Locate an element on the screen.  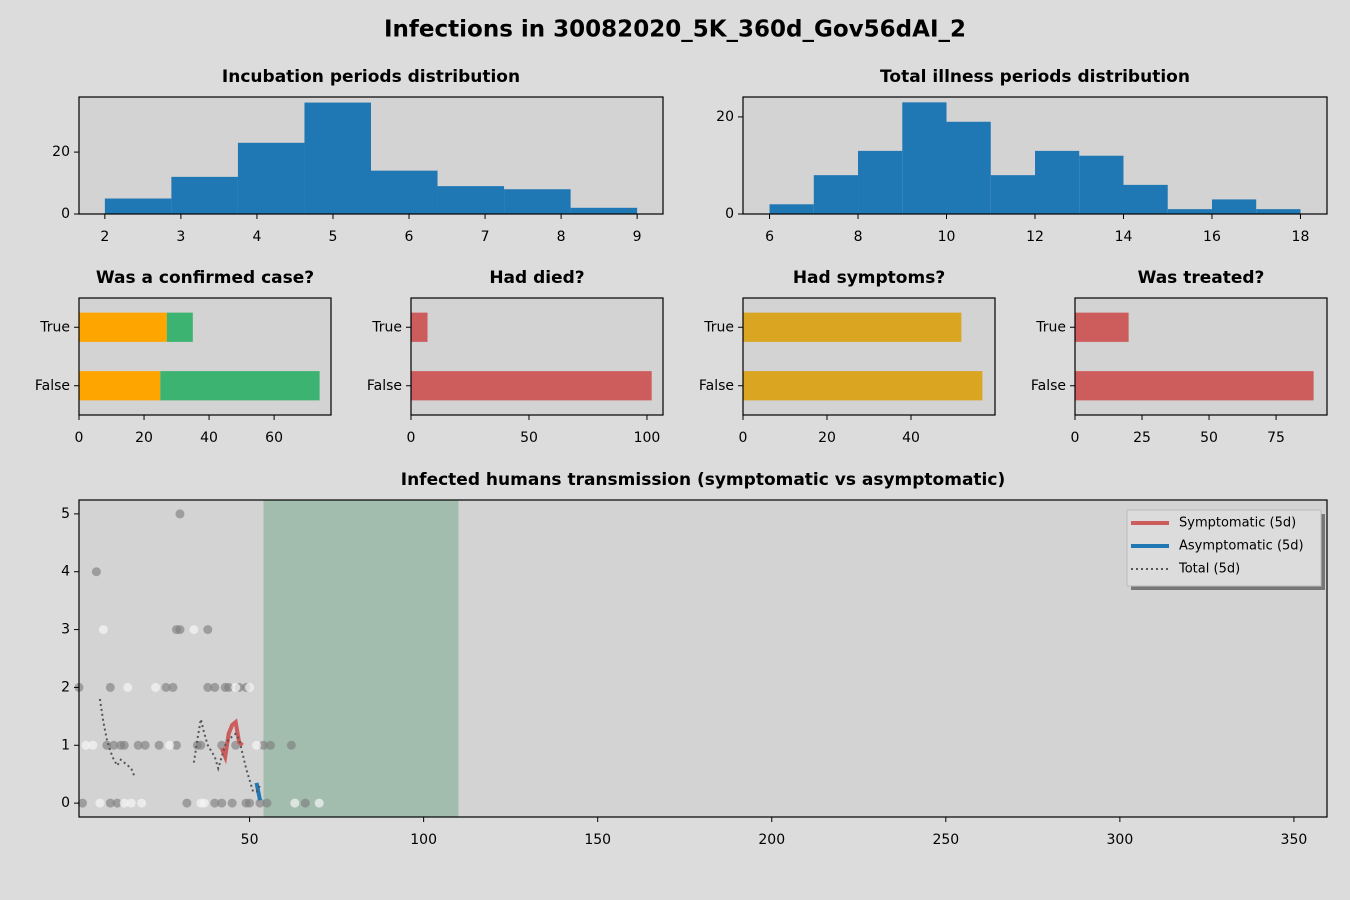
chart-title: Had symptoms? is located at coordinates (869, 278).